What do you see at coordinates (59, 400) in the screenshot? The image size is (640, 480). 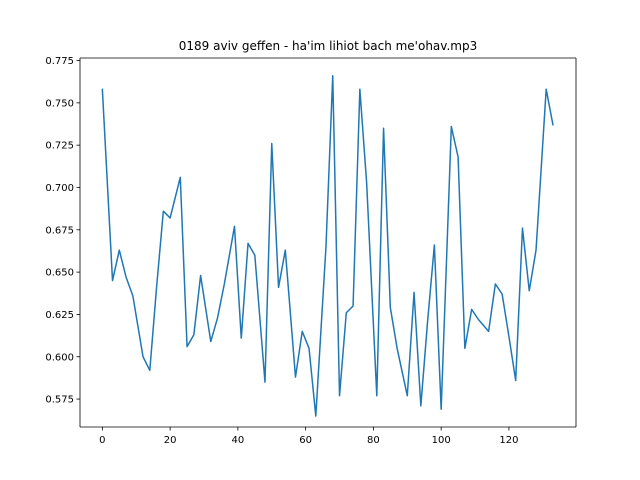 I see `y-tick-label: 0.575` at bounding box center [59, 400].